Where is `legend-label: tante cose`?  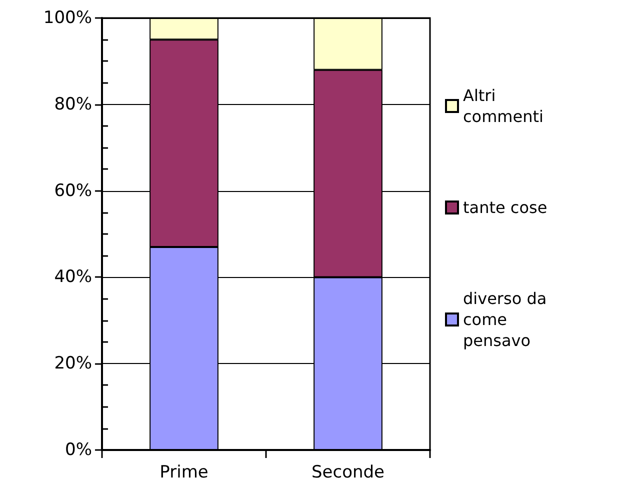
legend-label: tante cose is located at coordinates (505, 207).